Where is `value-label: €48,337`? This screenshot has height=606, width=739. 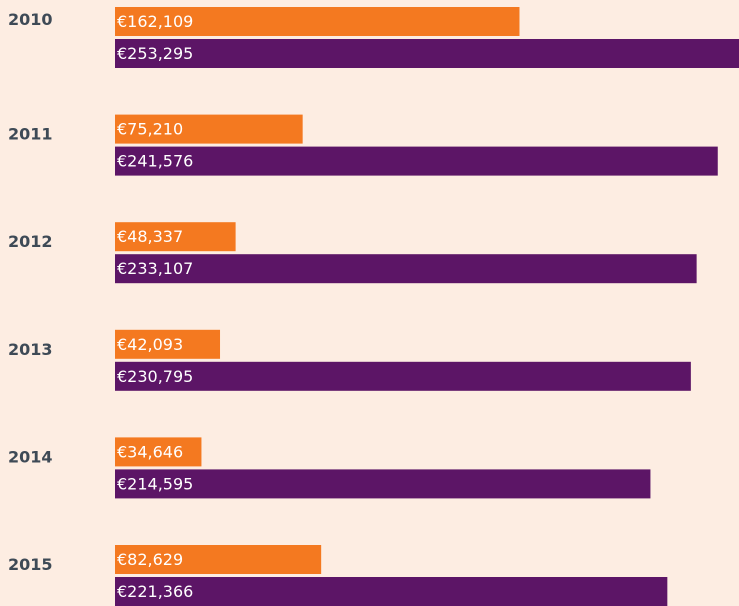 value-label: €48,337 is located at coordinates (150, 236).